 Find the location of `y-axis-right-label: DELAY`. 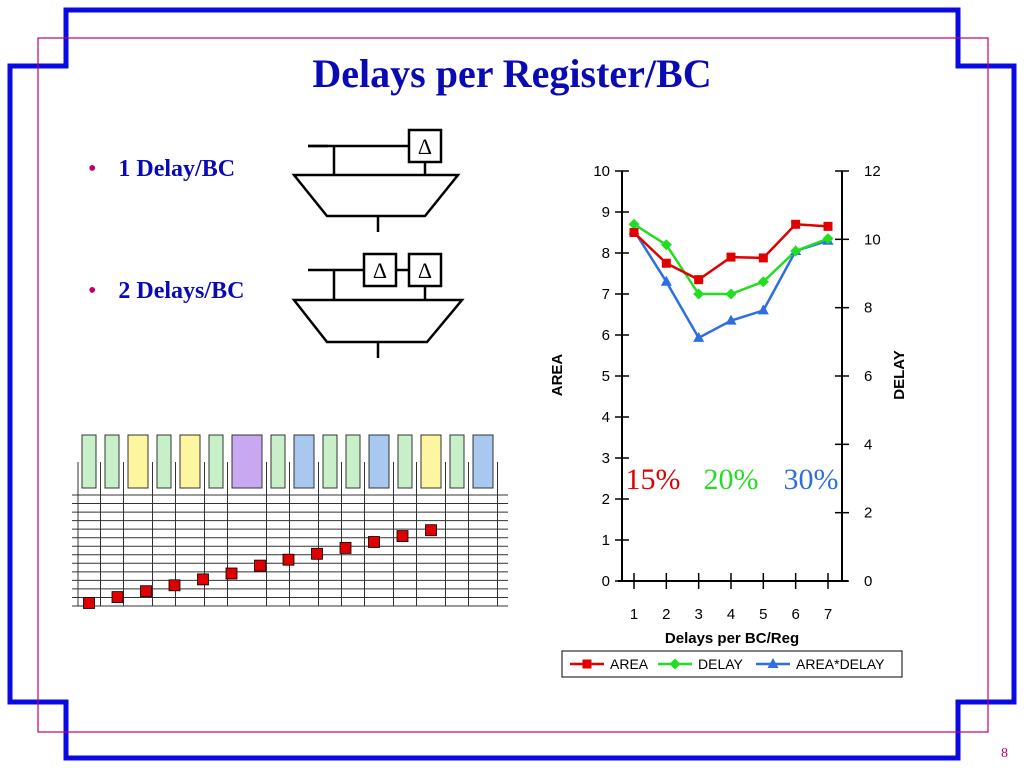

y-axis-right-label: DELAY is located at coordinates (899, 374).